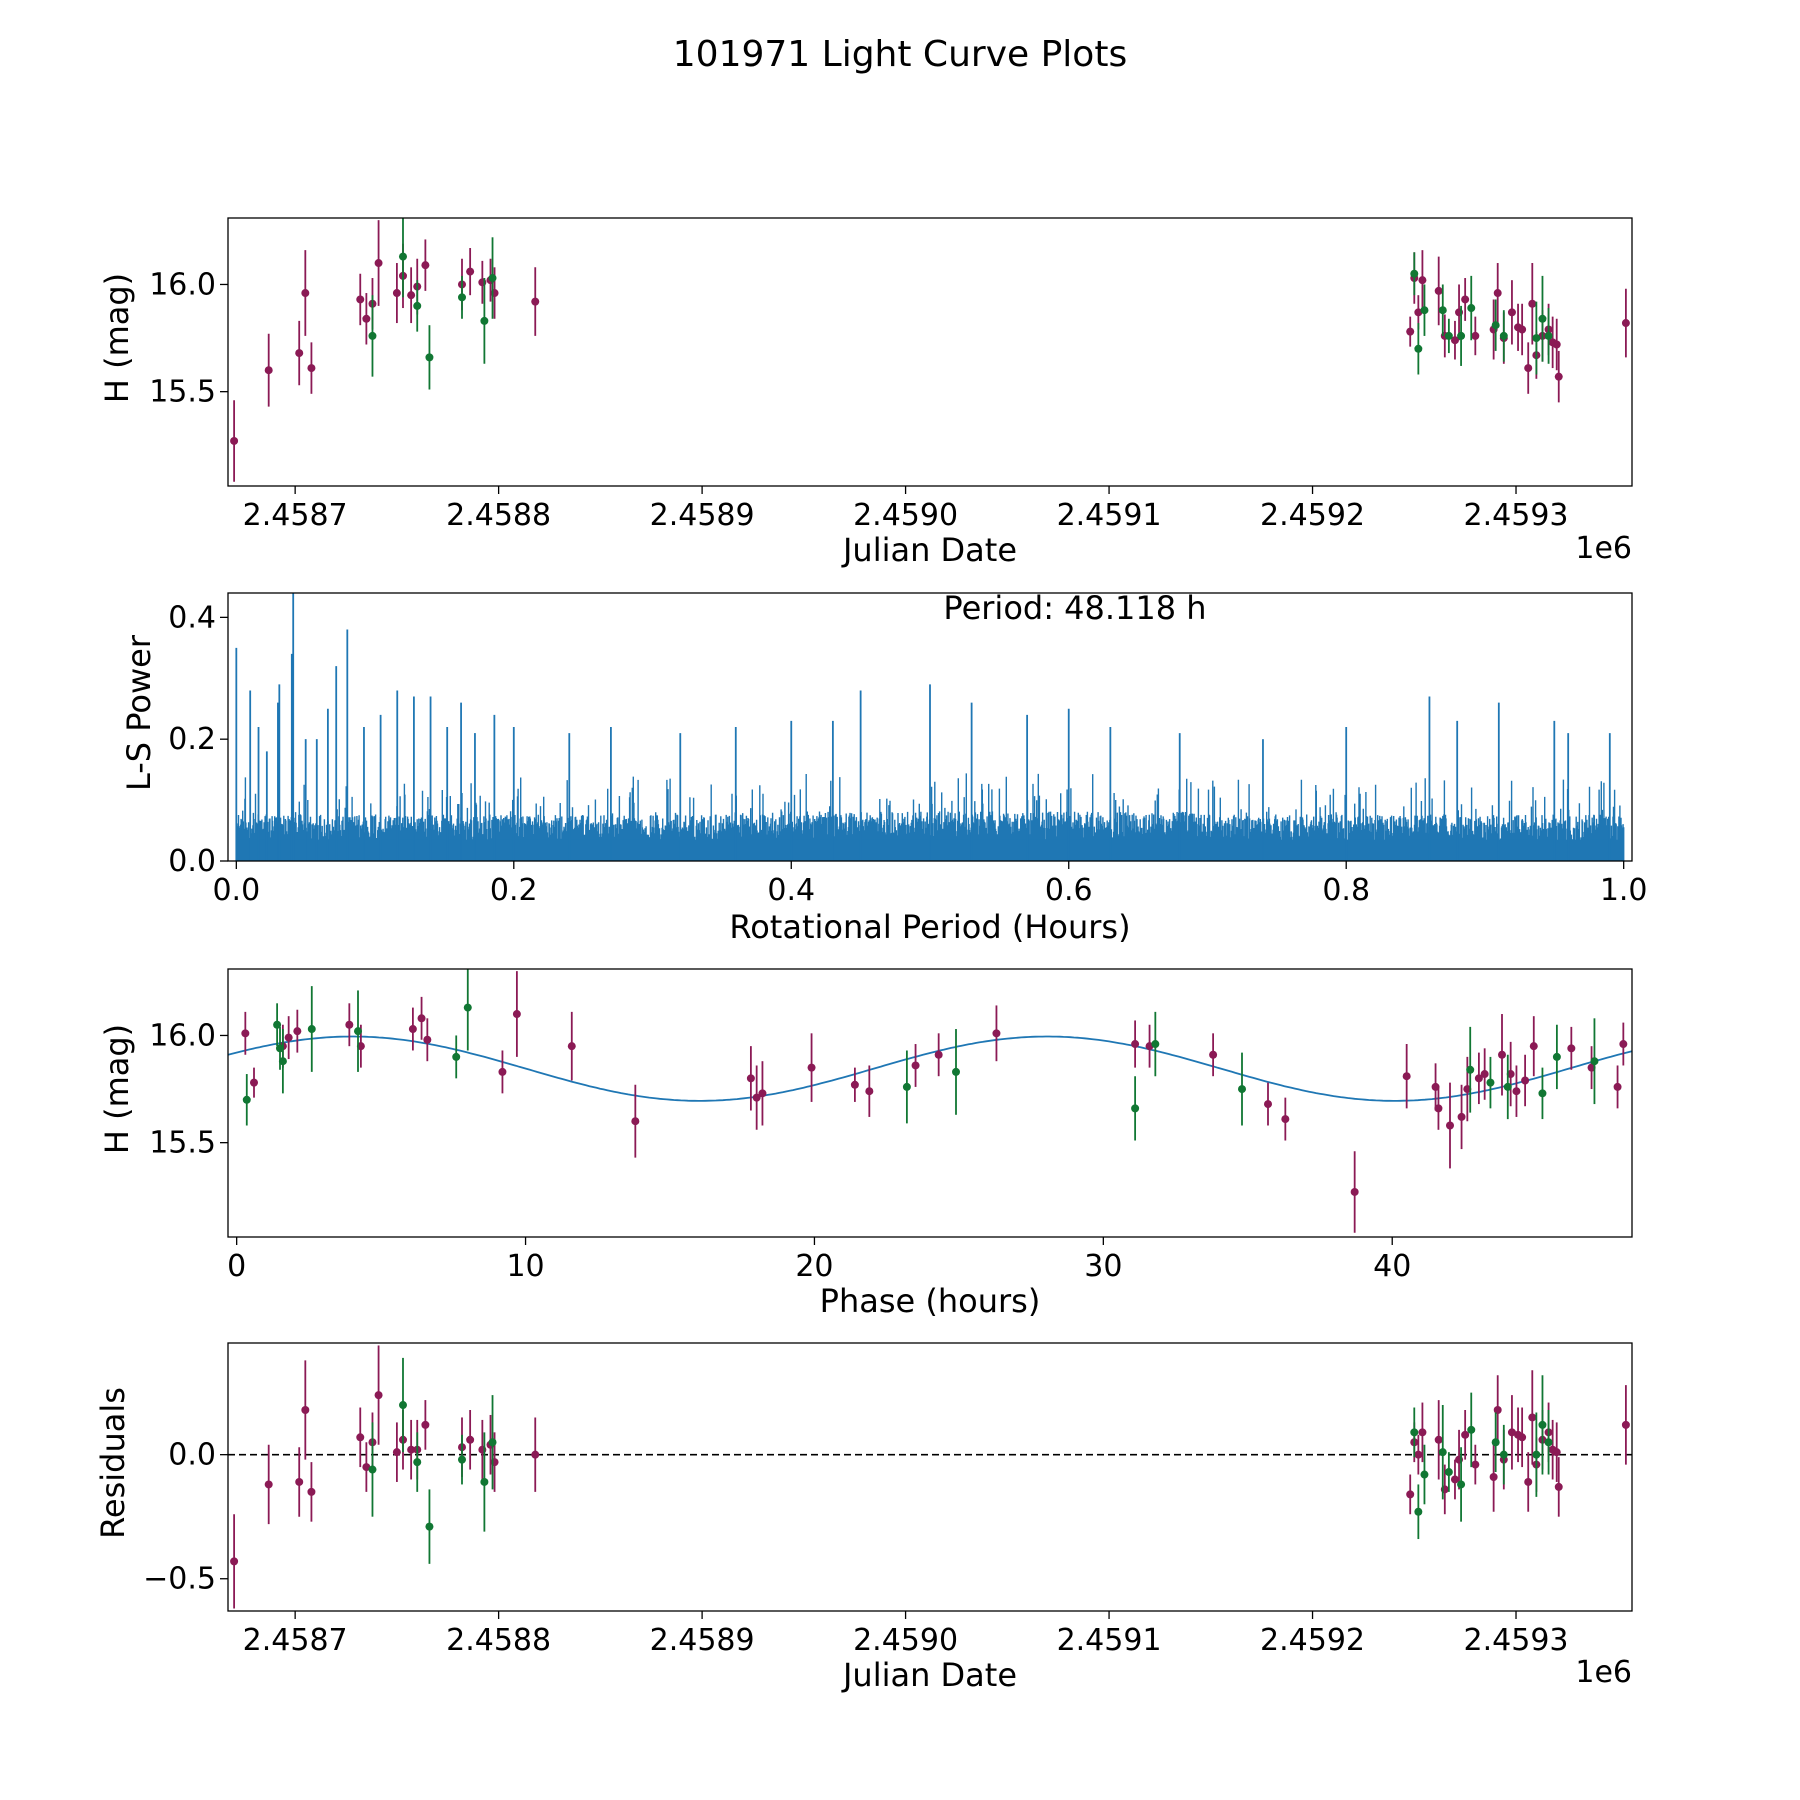 The image size is (1800, 1800). What do you see at coordinates (192, 617) in the screenshot?
I see `periodogram-ytick-label: 0.4` at bounding box center [192, 617].